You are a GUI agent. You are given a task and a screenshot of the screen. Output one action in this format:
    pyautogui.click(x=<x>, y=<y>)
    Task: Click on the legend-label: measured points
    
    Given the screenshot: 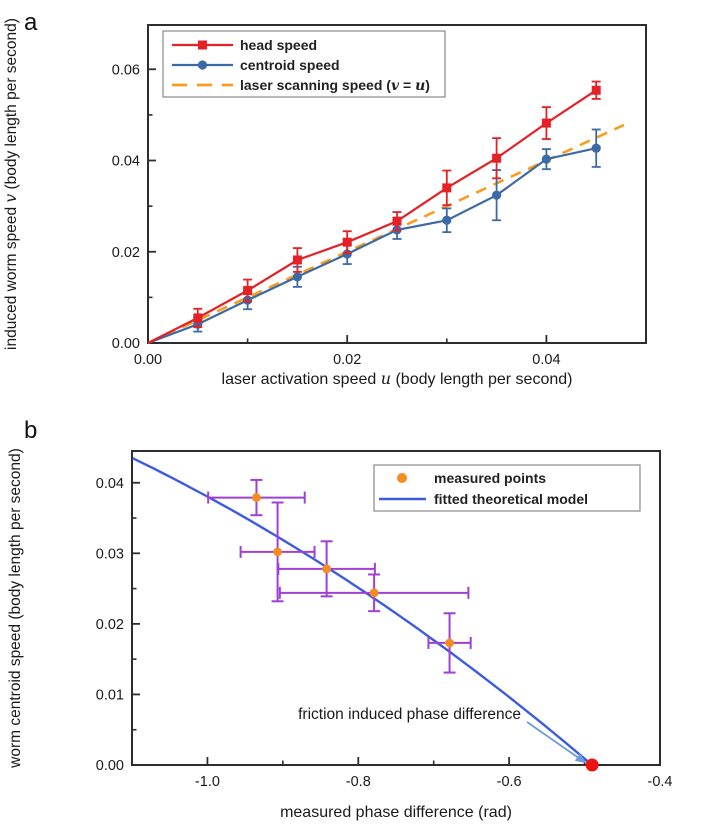 What is the action you would take?
    pyautogui.click(x=490, y=478)
    